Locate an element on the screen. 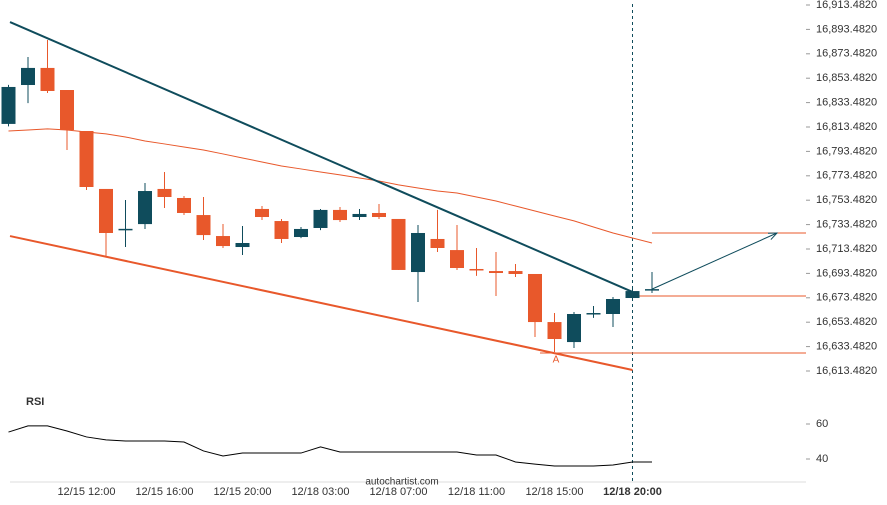 The height and width of the screenshot is (505, 887). forecast-arrow is located at coordinates (714, 261).